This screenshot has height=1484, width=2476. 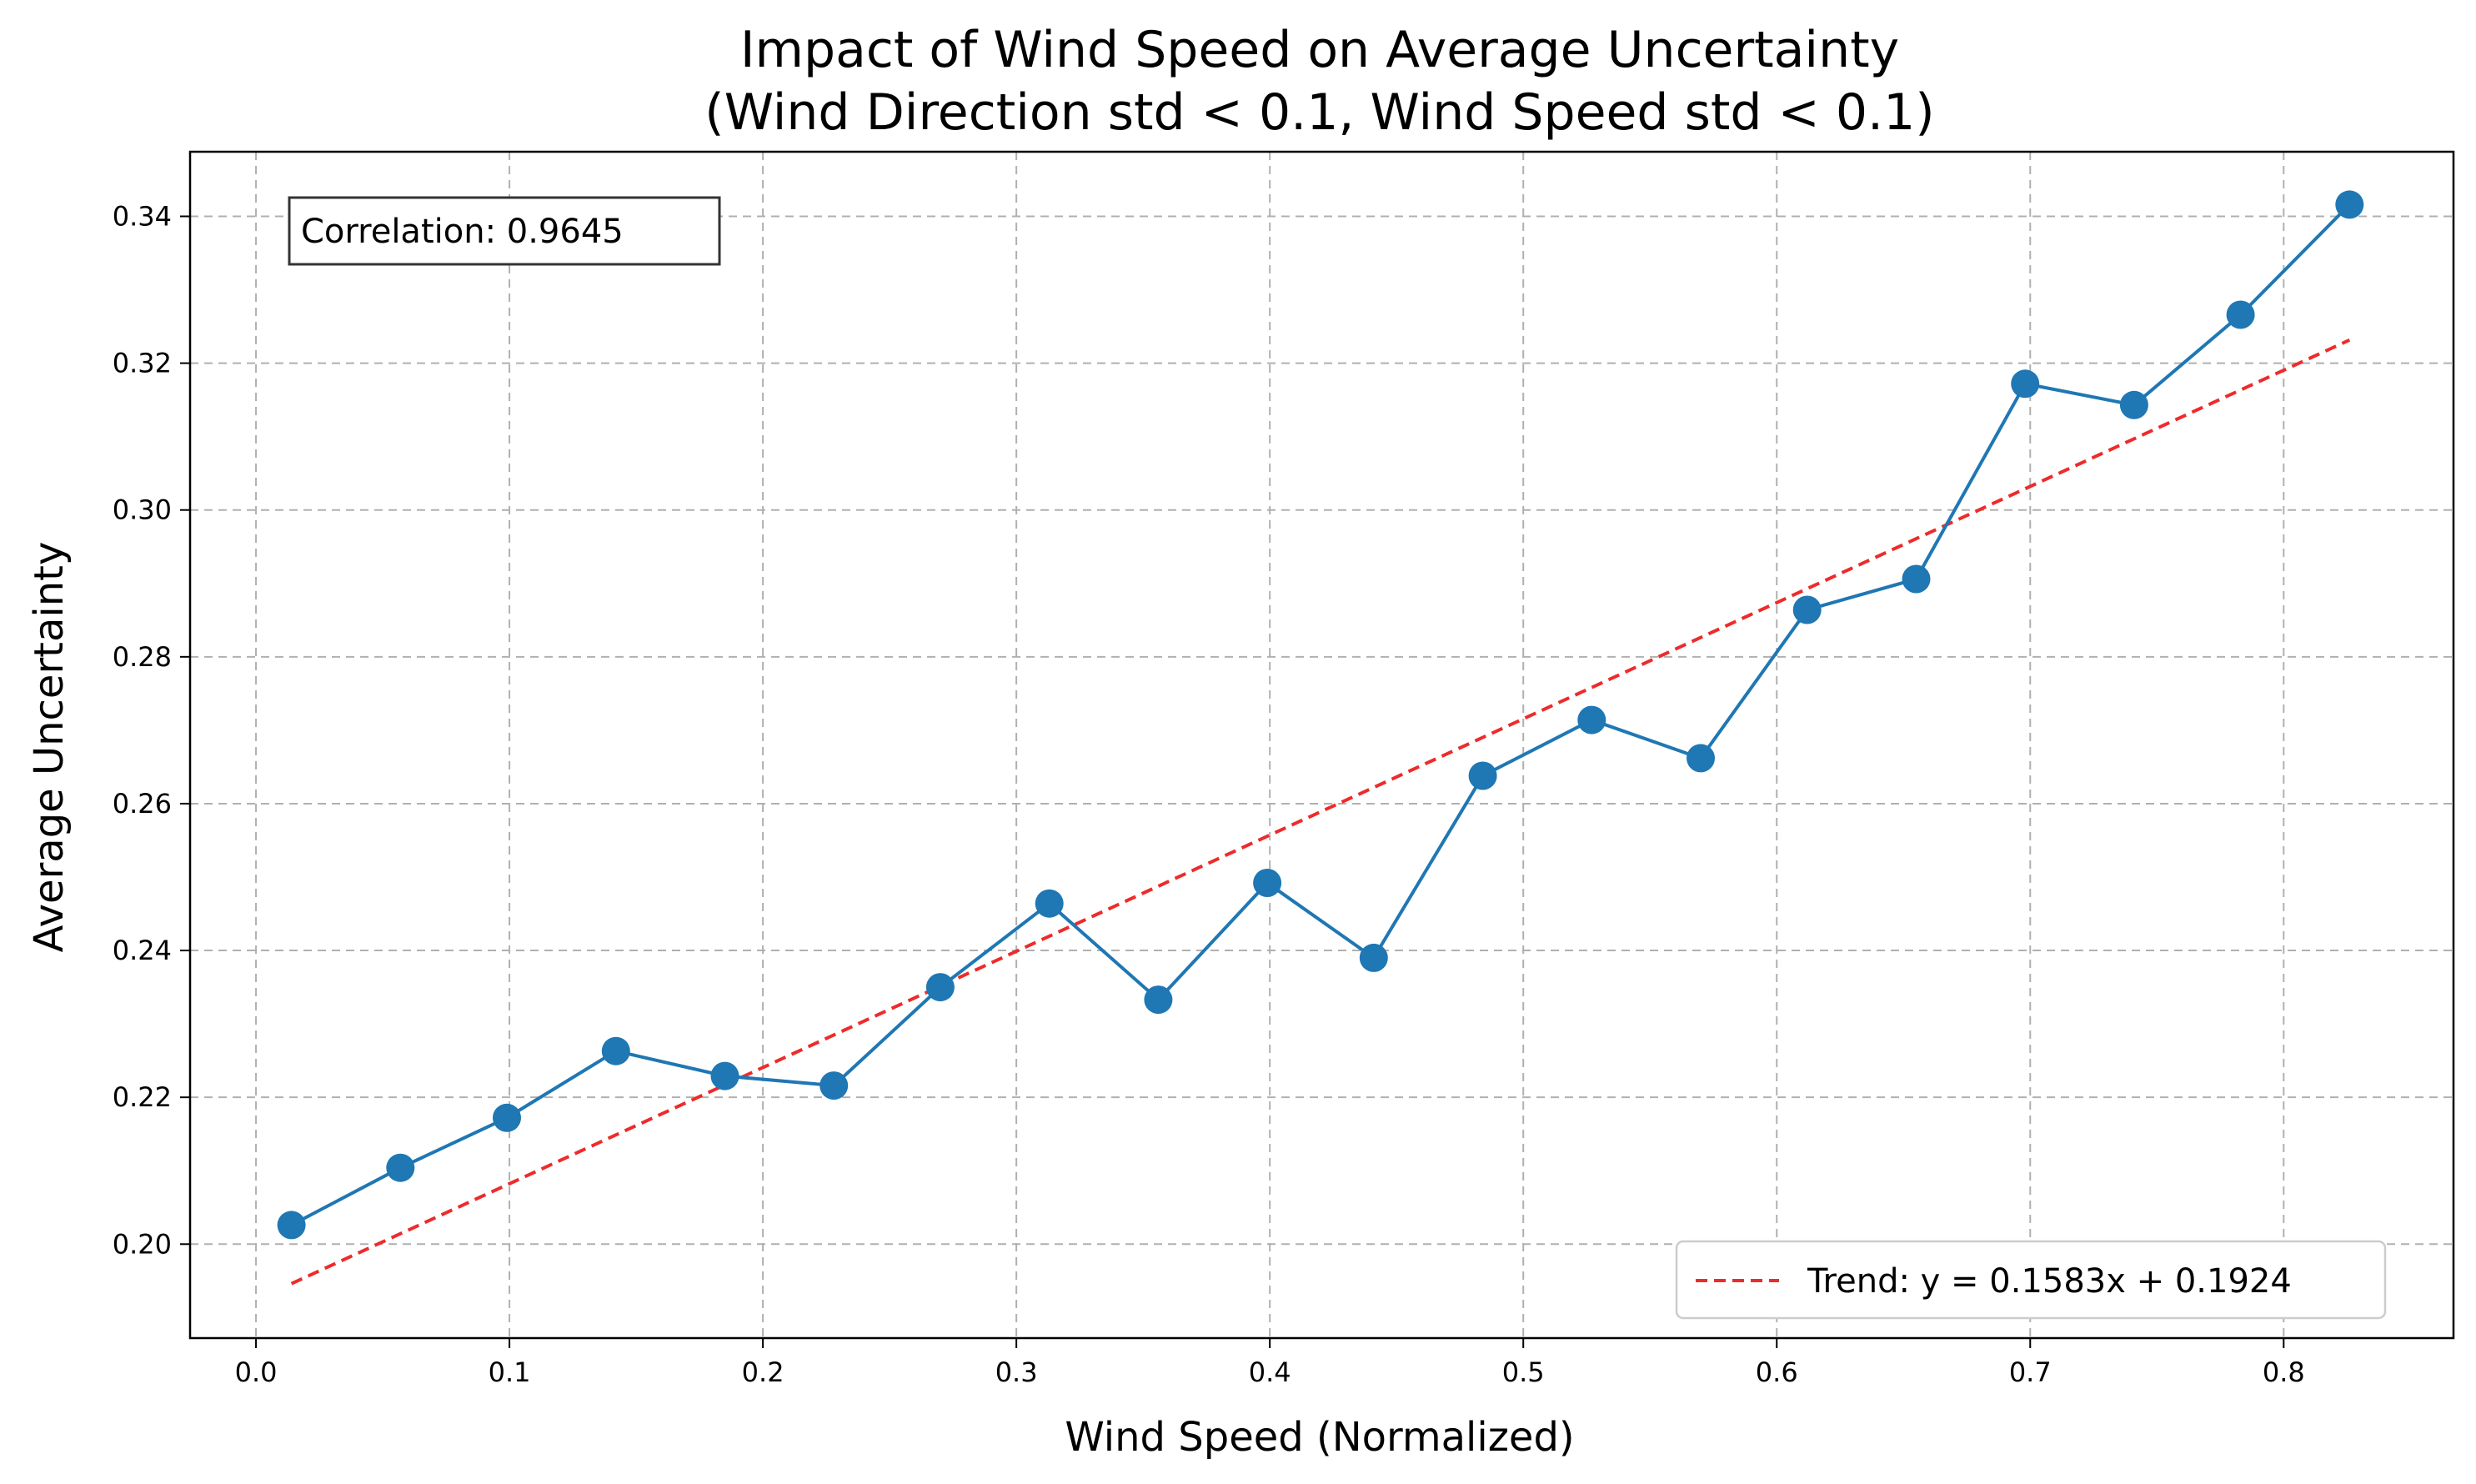 I want to click on x-tick-label: 0.5, so click(x=1523, y=1372).